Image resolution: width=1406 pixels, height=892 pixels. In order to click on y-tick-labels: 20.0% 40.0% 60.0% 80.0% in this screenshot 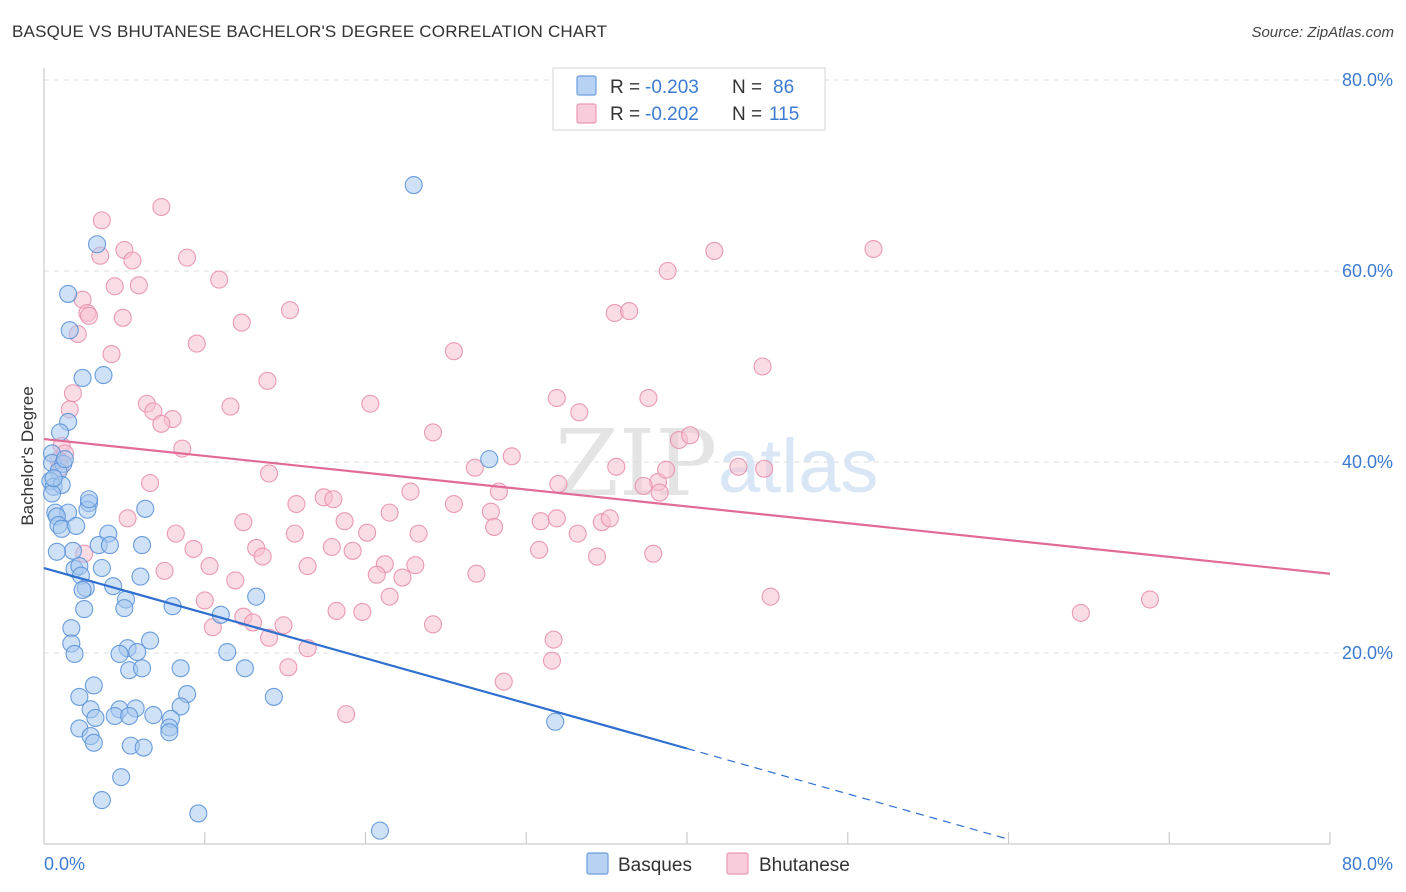, I will do `click(1367, 366)`.